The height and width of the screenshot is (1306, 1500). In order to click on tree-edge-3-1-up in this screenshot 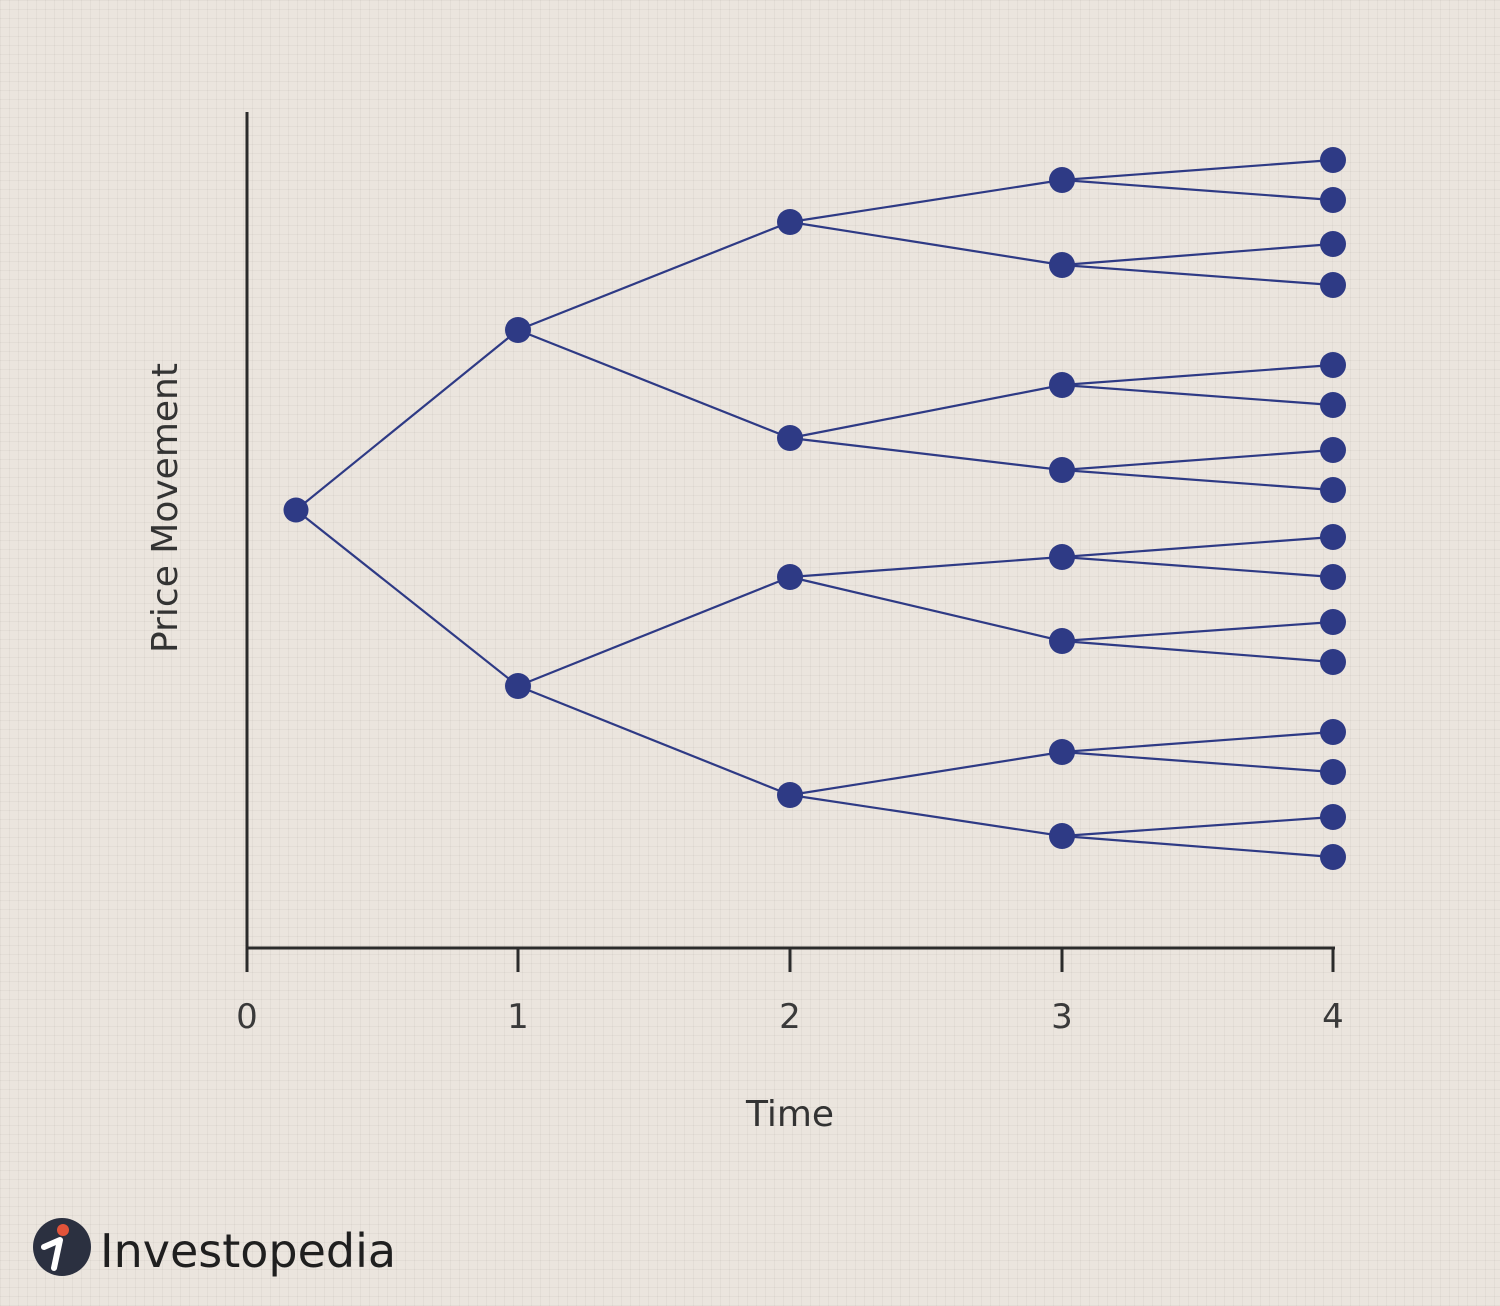, I will do `click(1197, 254)`.